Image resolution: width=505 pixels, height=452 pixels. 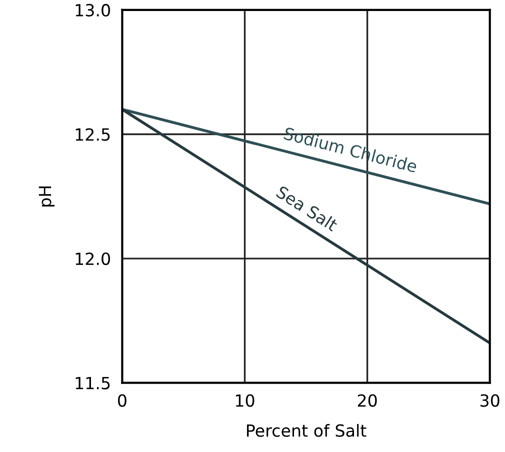 I want to click on y-tick-label: 12.5, so click(x=93, y=134).